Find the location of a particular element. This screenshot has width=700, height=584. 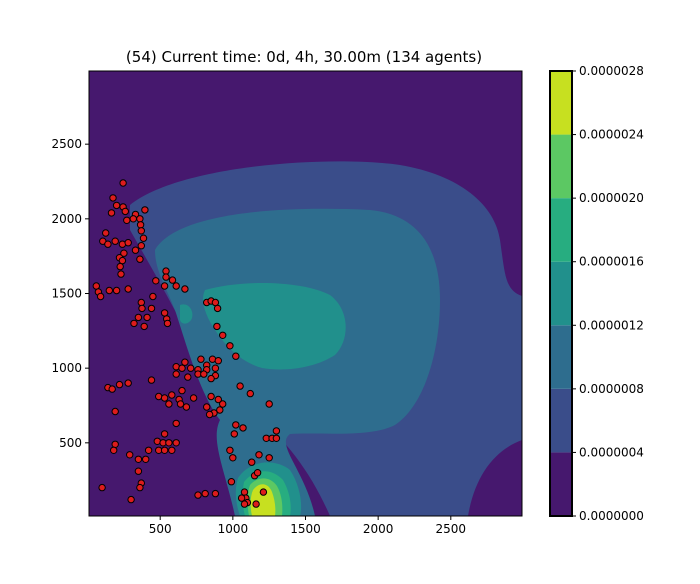

colorbar-tick-label: 0.0000016 is located at coordinates (611, 262).